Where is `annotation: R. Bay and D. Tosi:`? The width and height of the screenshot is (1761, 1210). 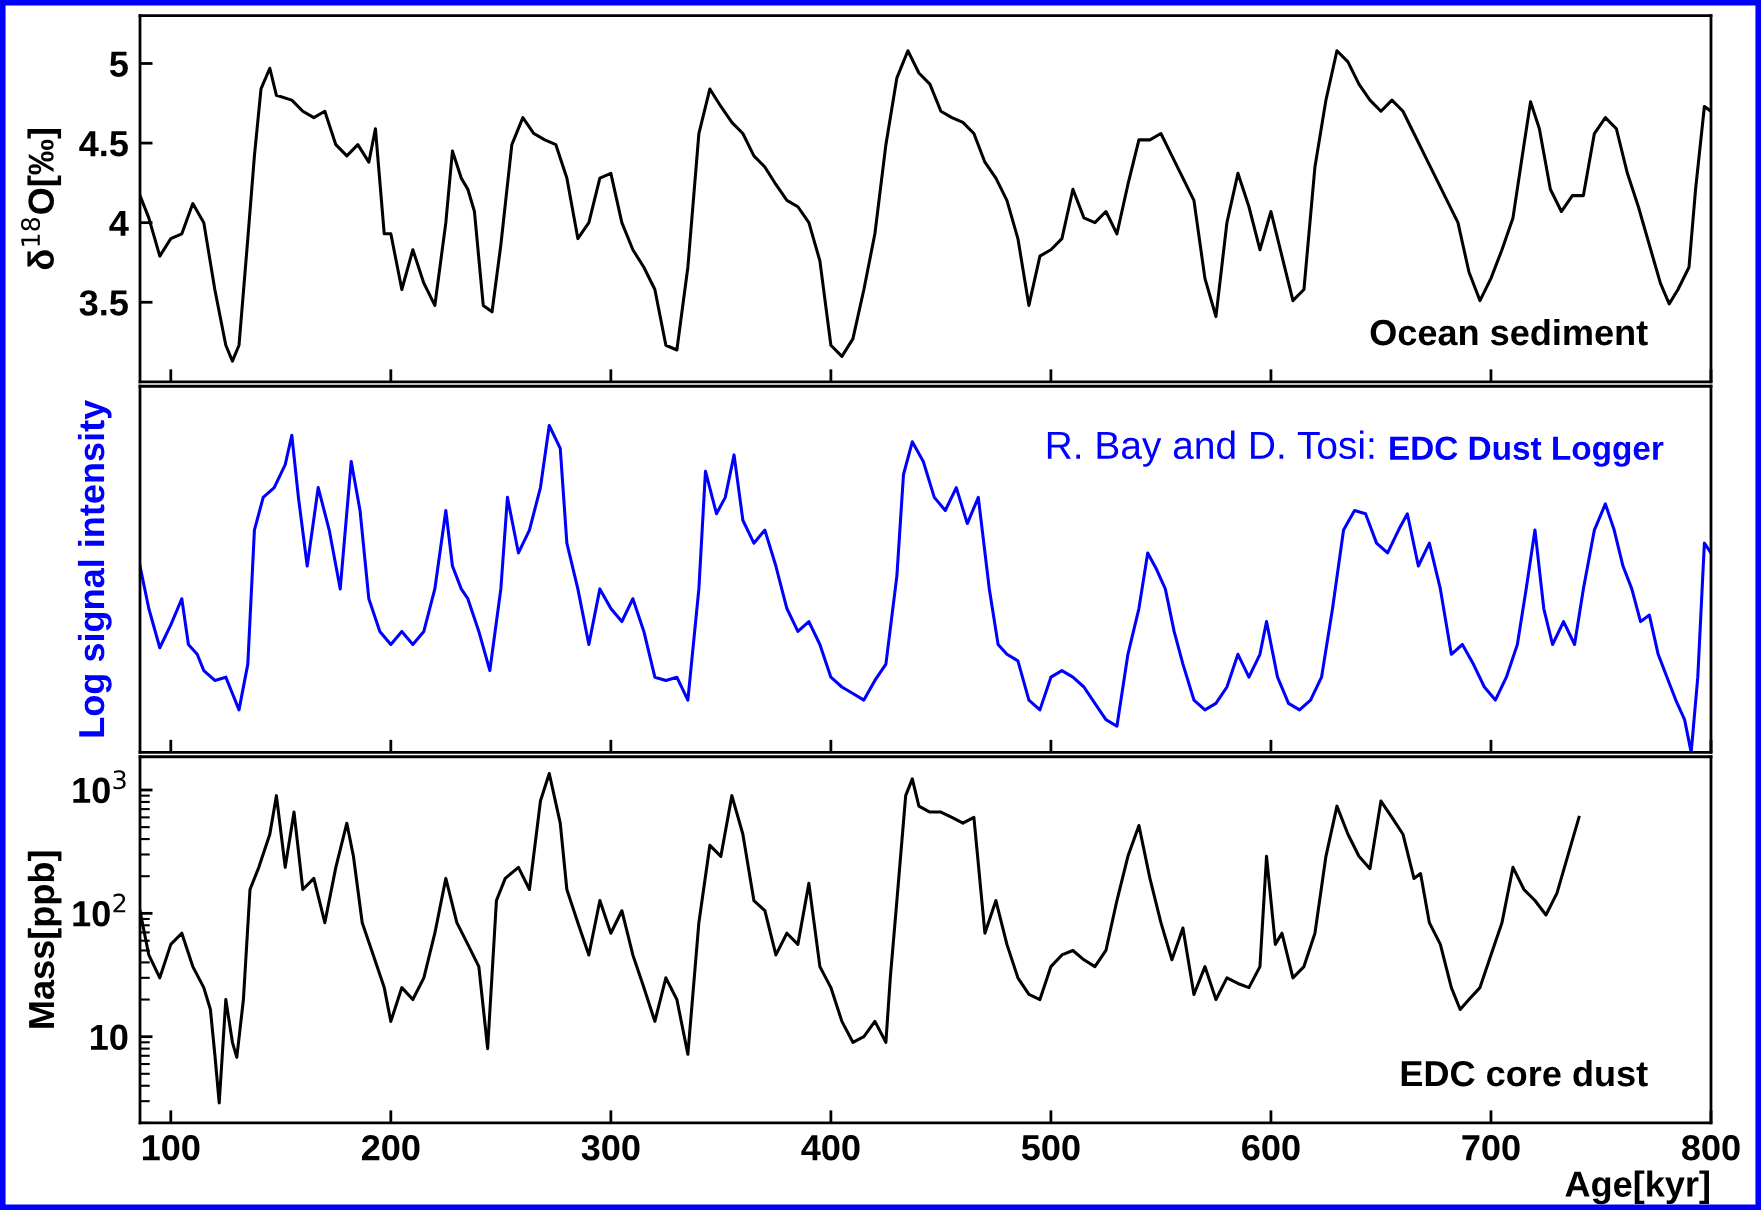
annotation: R. Bay and D. Tosi: is located at coordinates (1210, 448).